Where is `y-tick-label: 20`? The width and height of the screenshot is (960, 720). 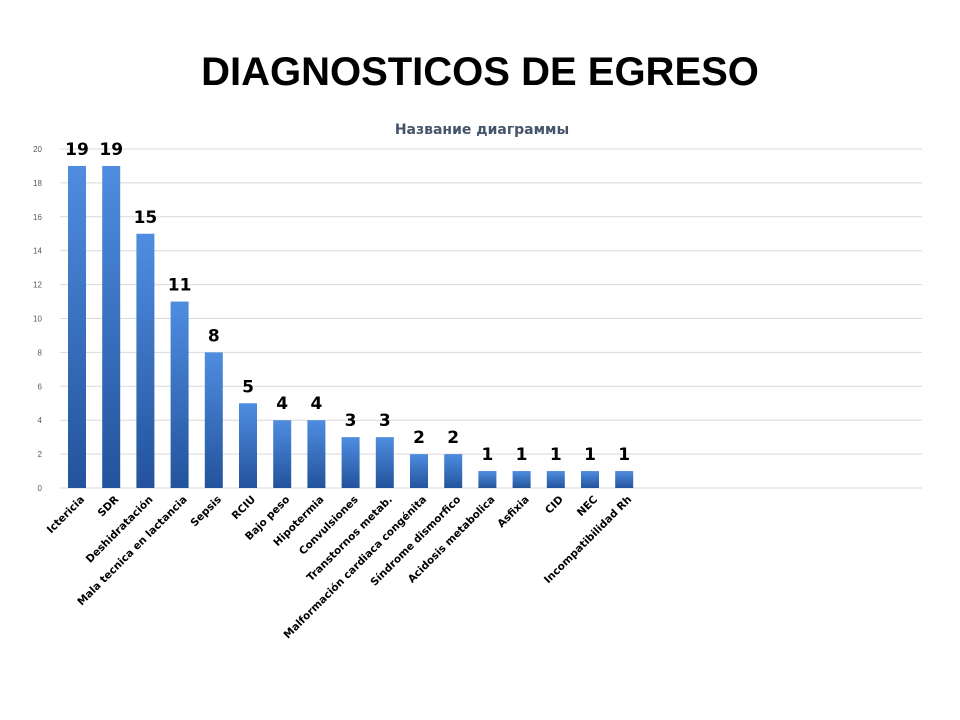 y-tick-label: 20 is located at coordinates (37, 149).